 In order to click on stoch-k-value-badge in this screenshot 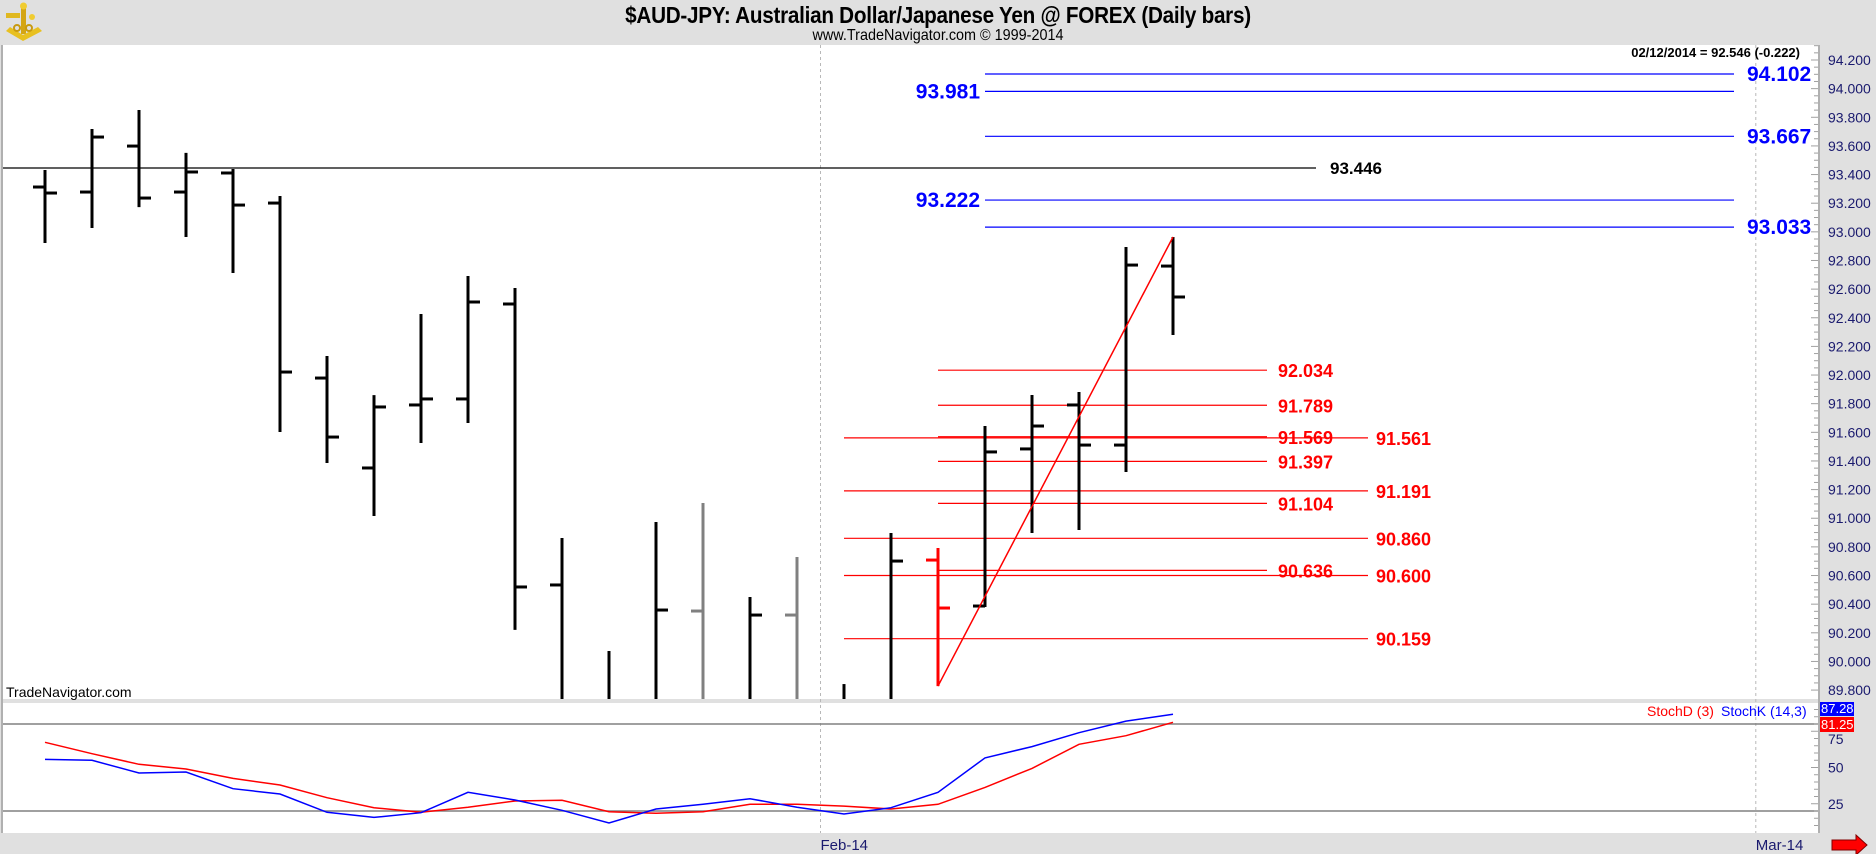, I will do `click(1837, 709)`.